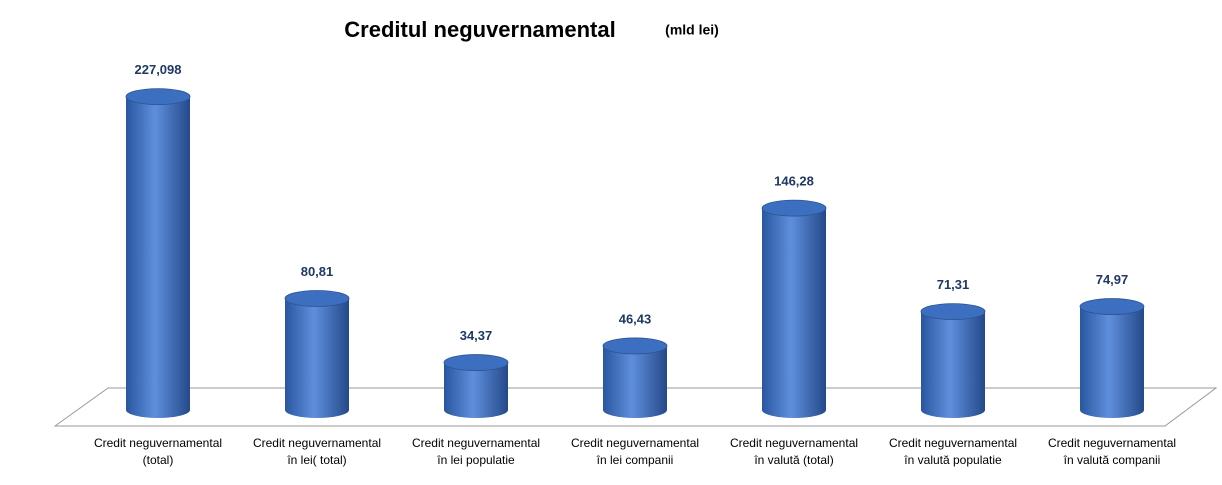 This screenshot has height=485, width=1222. Describe the element at coordinates (794, 451) in the screenshot. I see `x-tick-label: Credit neguvernamental în valută (total)` at that location.